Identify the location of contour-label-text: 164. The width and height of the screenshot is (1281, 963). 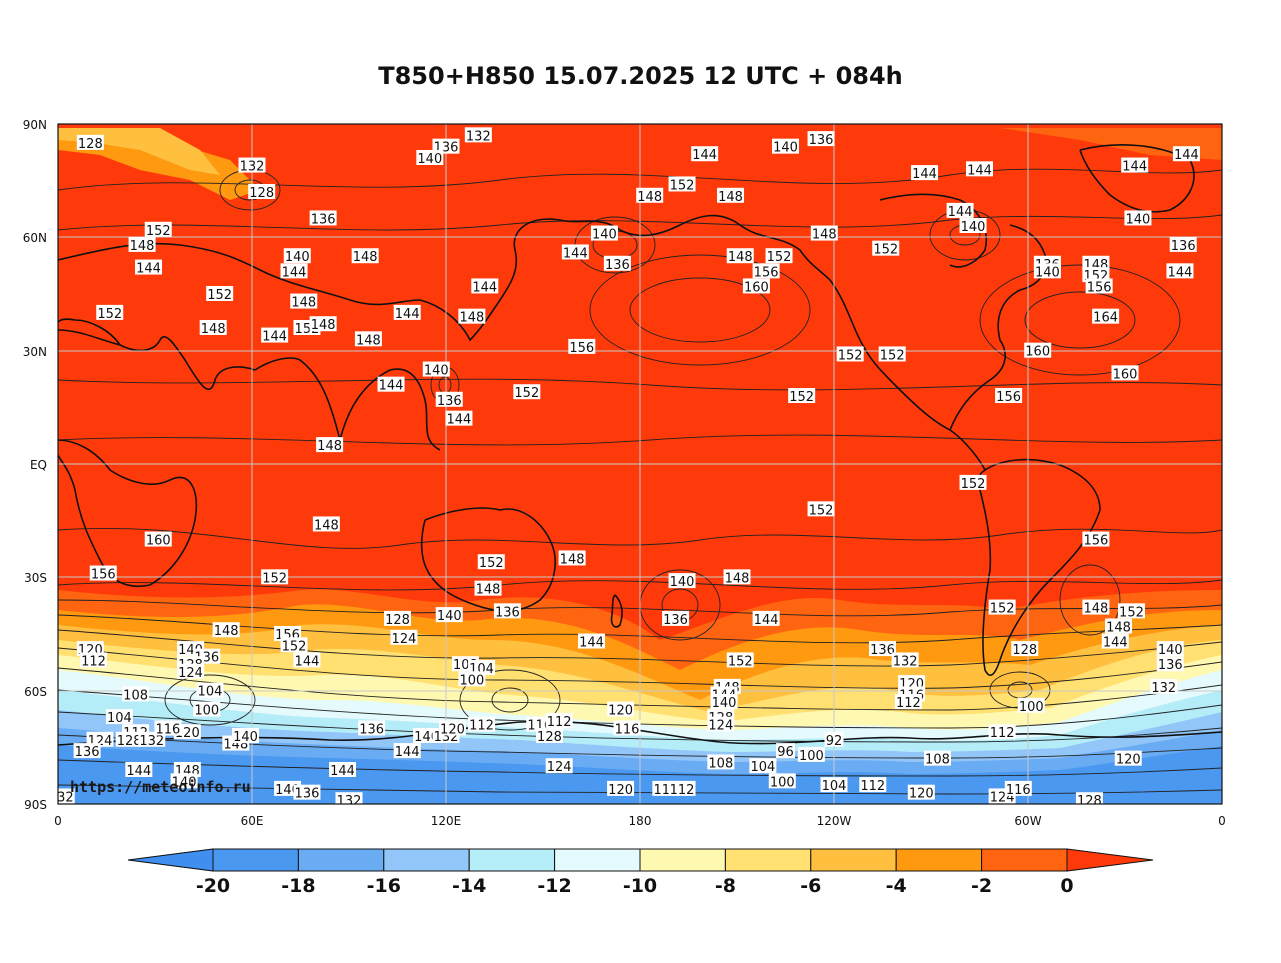
(1105, 318).